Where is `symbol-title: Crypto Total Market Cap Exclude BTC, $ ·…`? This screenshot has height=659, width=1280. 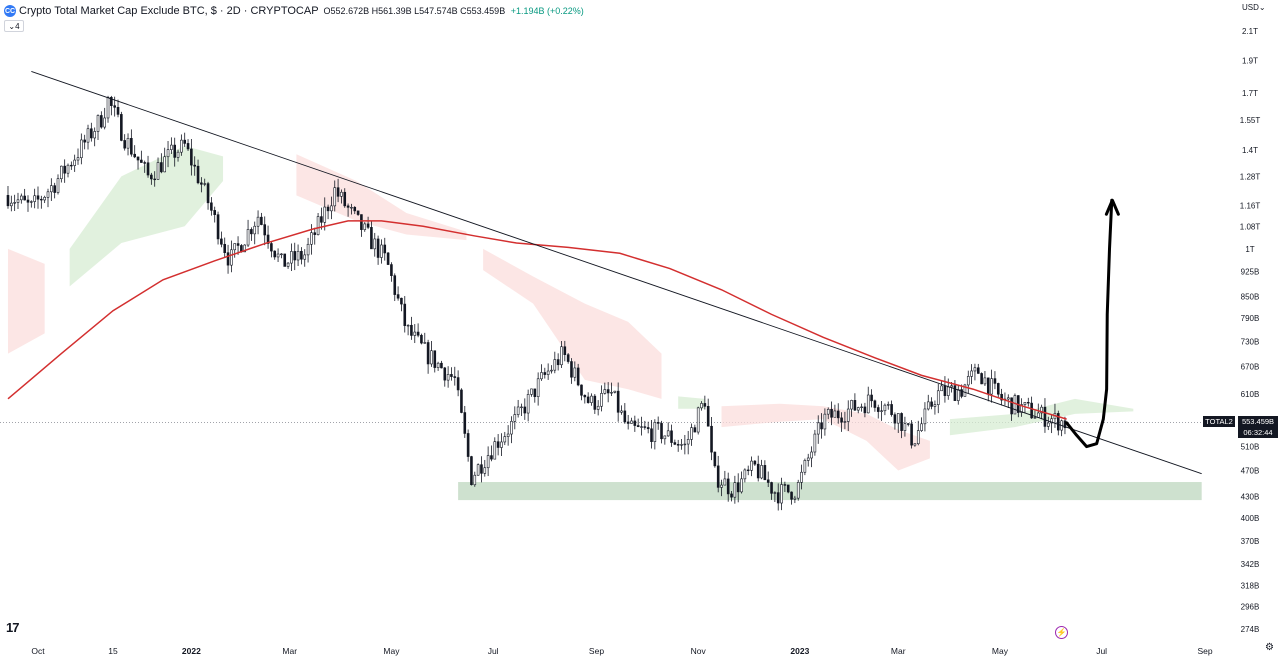 symbol-title: Crypto Total Market Cap Exclude BTC, $ ·… is located at coordinates (169, 11).